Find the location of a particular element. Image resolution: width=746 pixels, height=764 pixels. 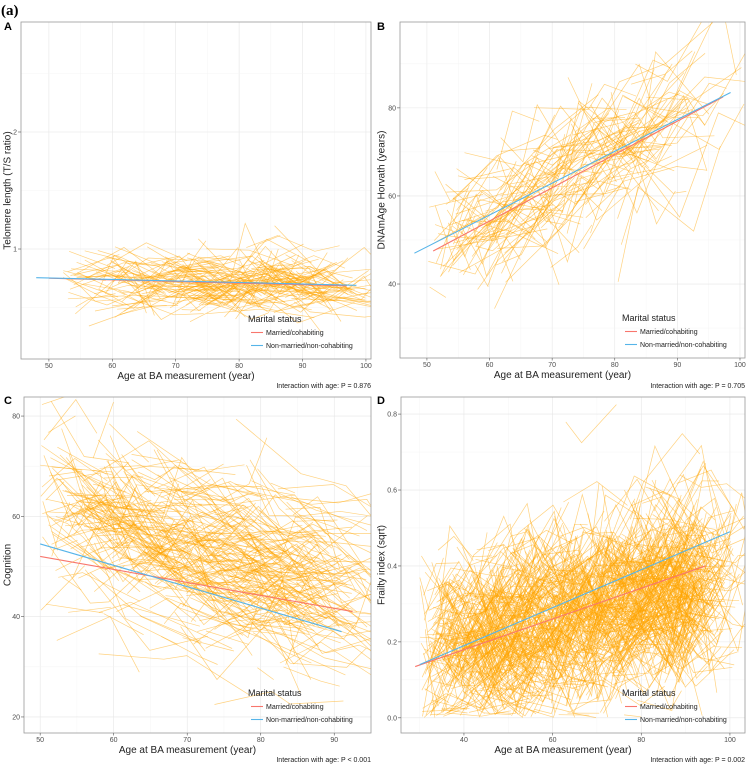

legend-item-label: Married/cohabiting is located at coordinates (669, 707).